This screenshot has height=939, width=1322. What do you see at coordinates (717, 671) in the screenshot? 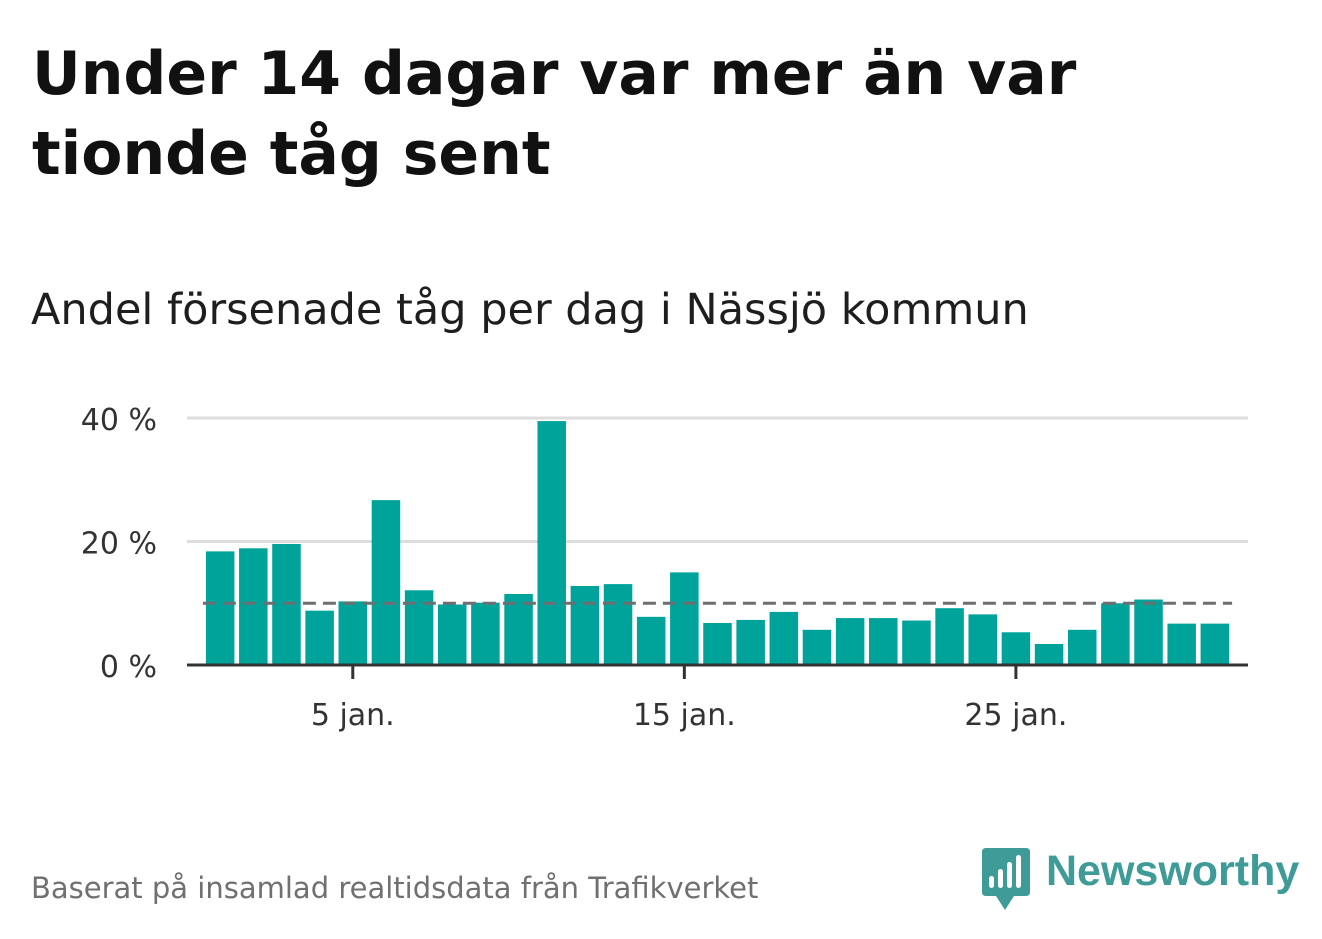
I see `axes` at bounding box center [717, 671].